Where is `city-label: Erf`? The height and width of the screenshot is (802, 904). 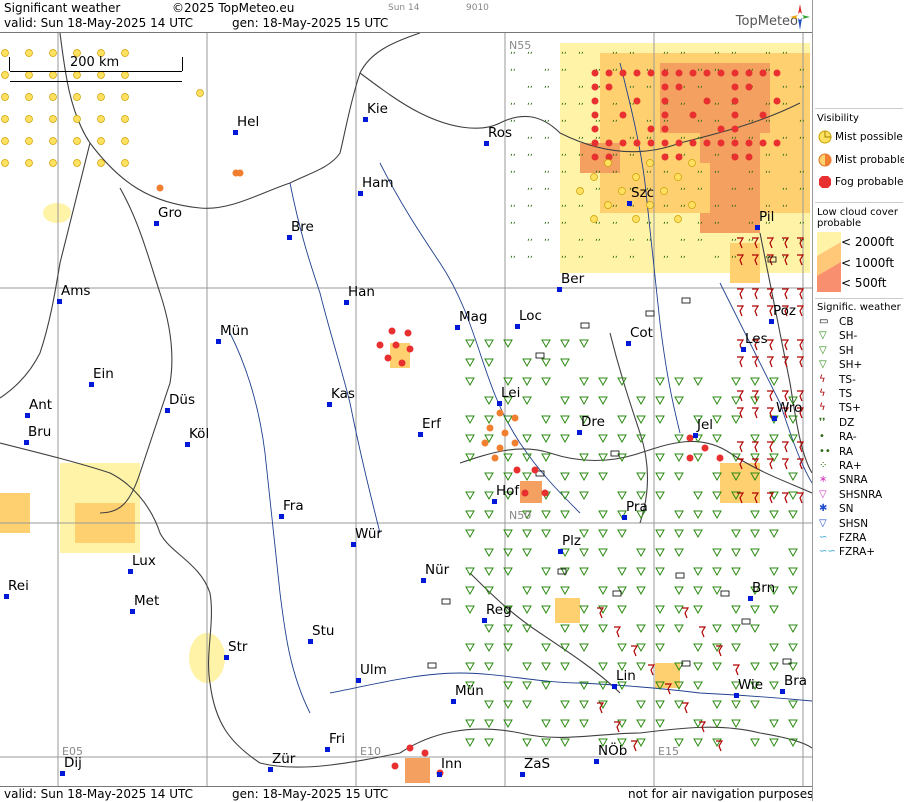 city-label: Erf is located at coordinates (431, 424).